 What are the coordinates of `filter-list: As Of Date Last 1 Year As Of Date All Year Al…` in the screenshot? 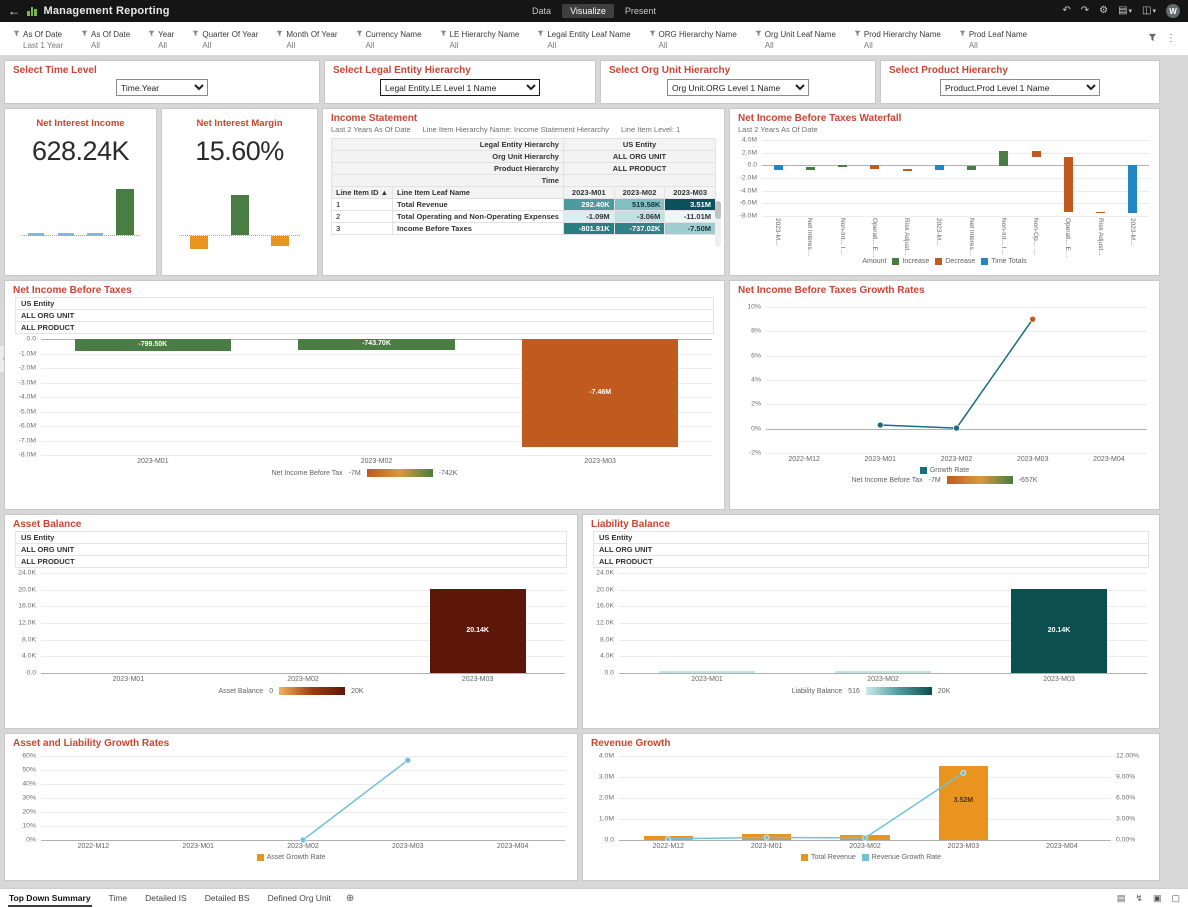 It's located at (572, 39).